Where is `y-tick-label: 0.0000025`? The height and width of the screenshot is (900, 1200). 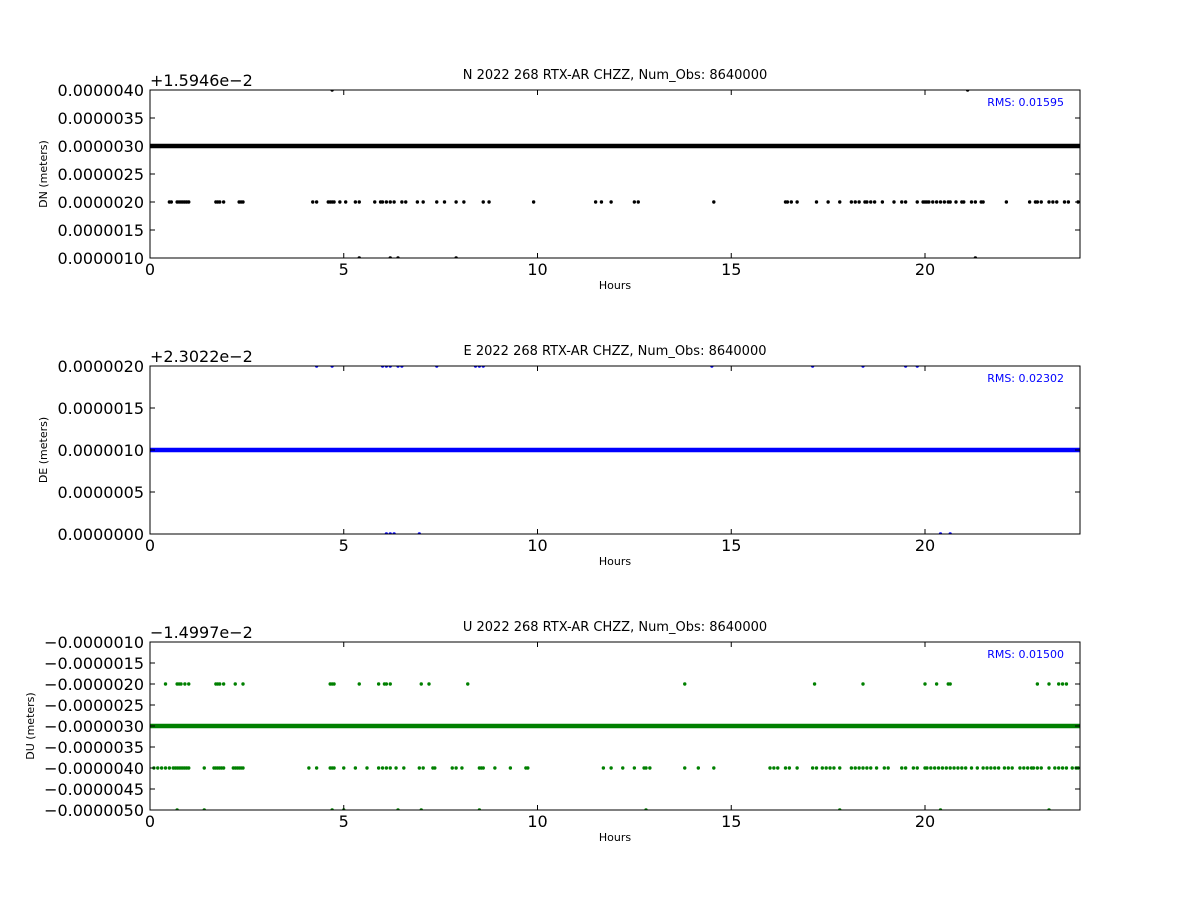 y-tick-label: 0.0000025 is located at coordinates (100, 174).